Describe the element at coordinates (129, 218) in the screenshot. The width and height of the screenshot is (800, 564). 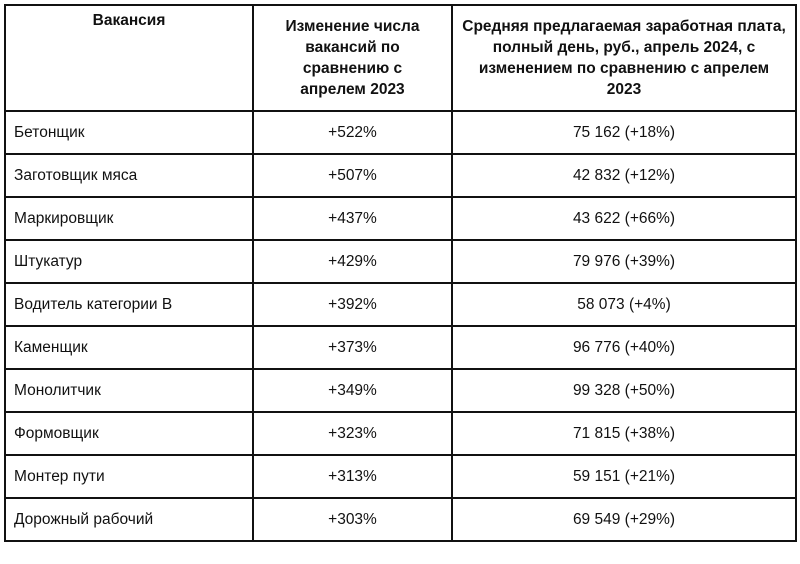
I see `vacancy-name: Маркировщик` at that location.